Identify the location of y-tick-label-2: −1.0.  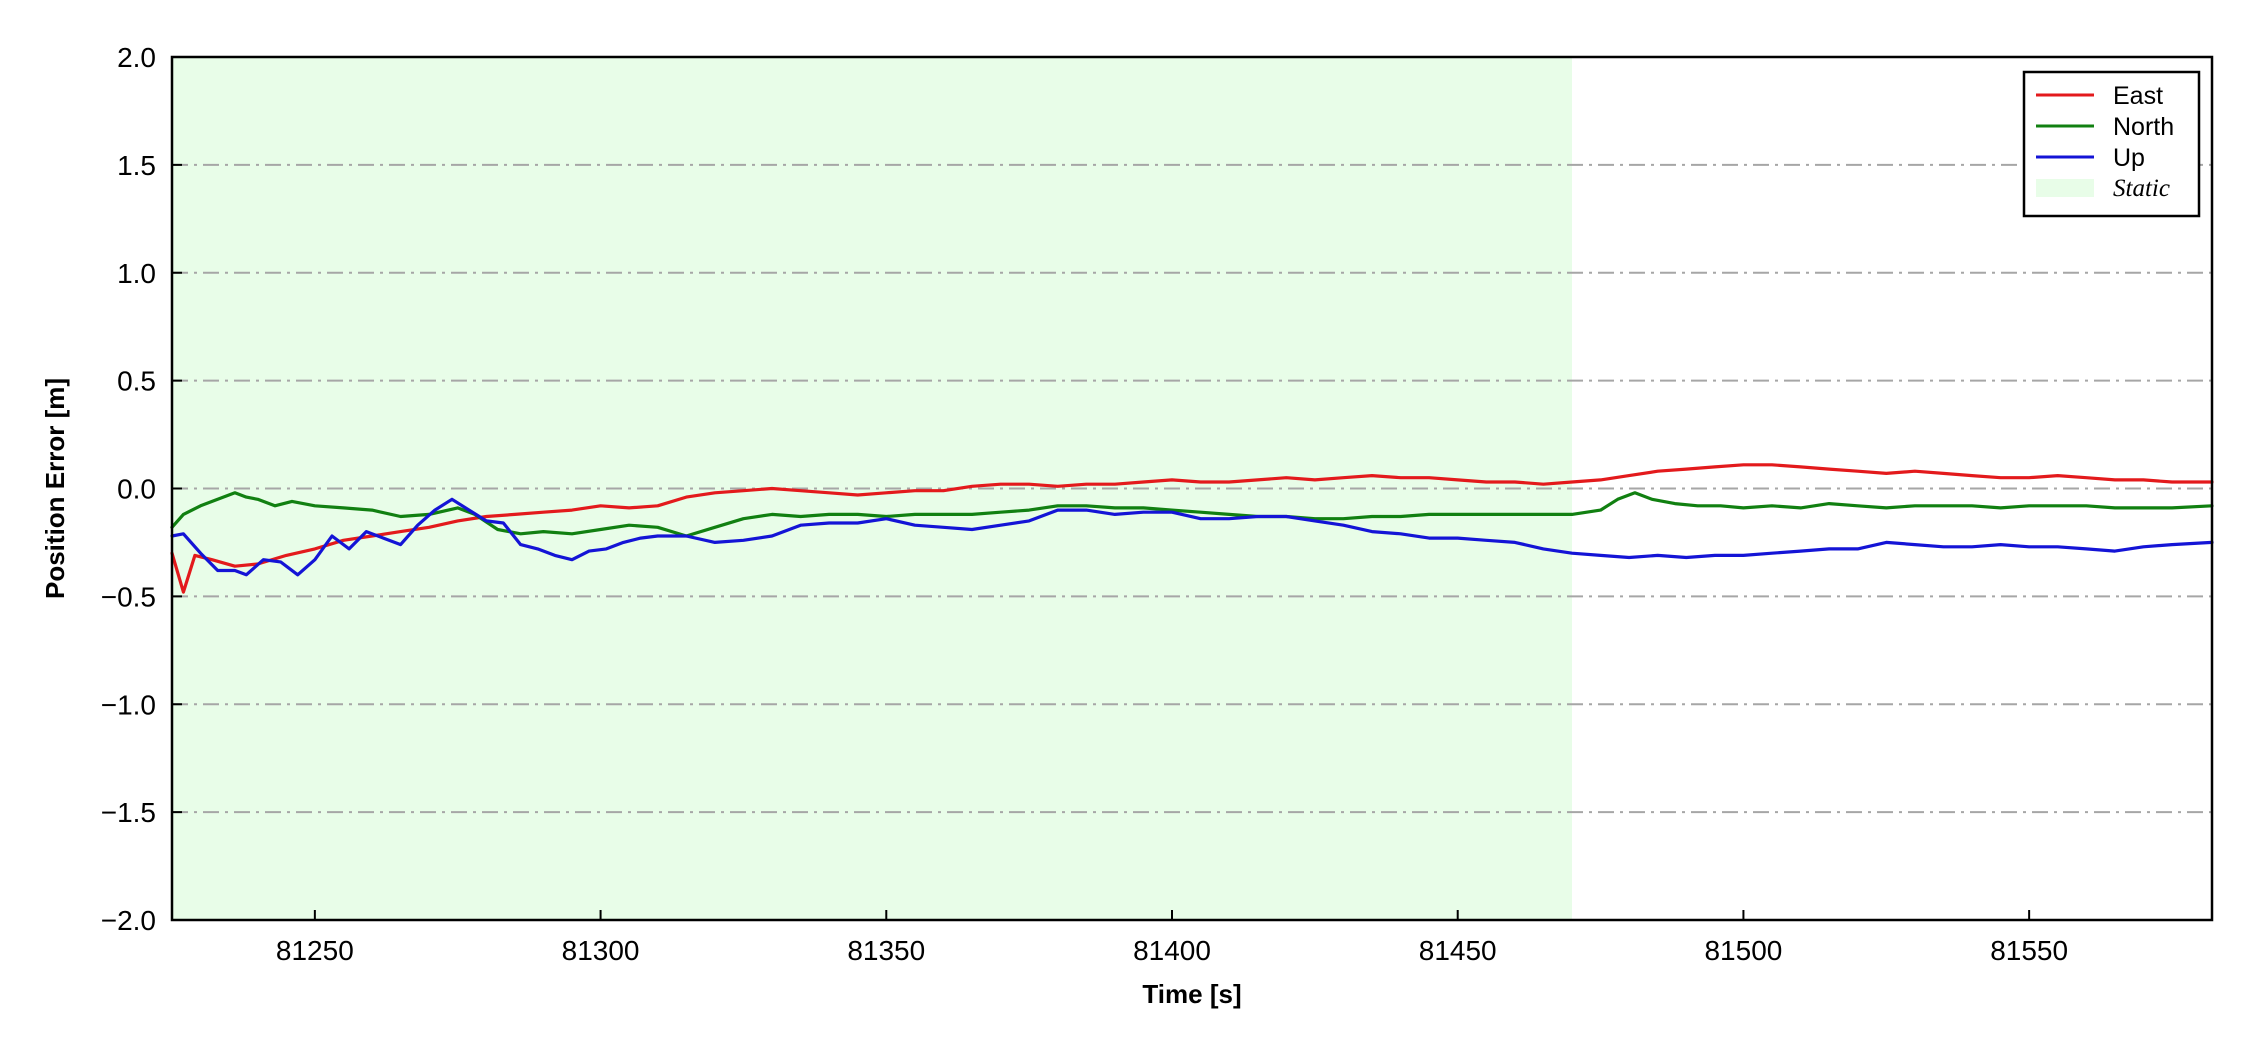
(128, 704).